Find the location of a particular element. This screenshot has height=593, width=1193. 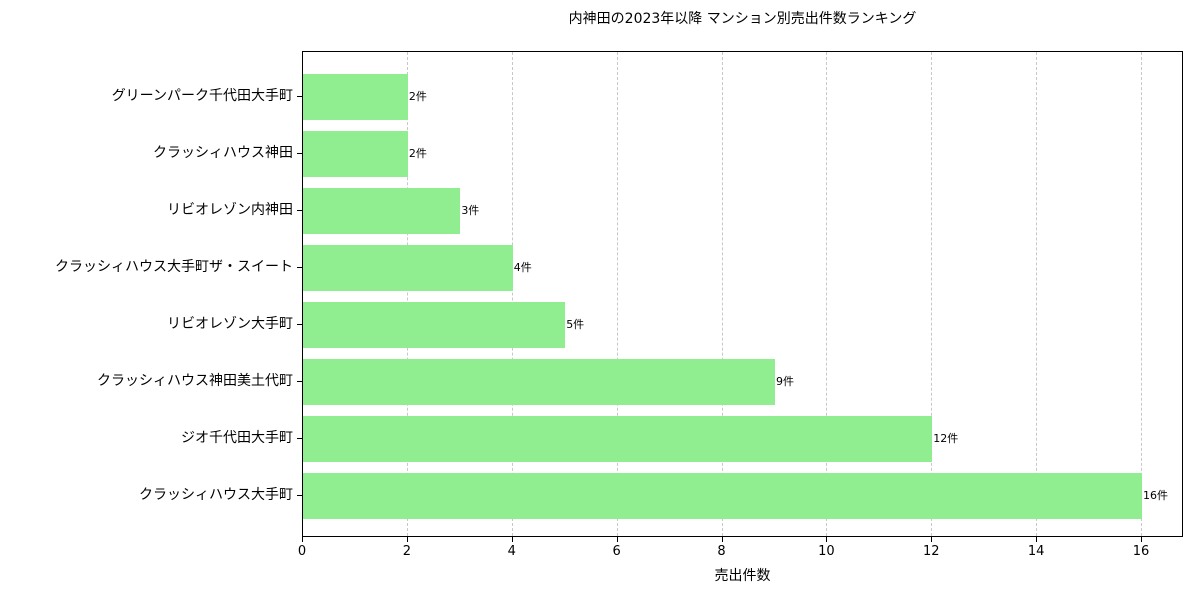

bar-value-label: 3件 is located at coordinates (470, 210).